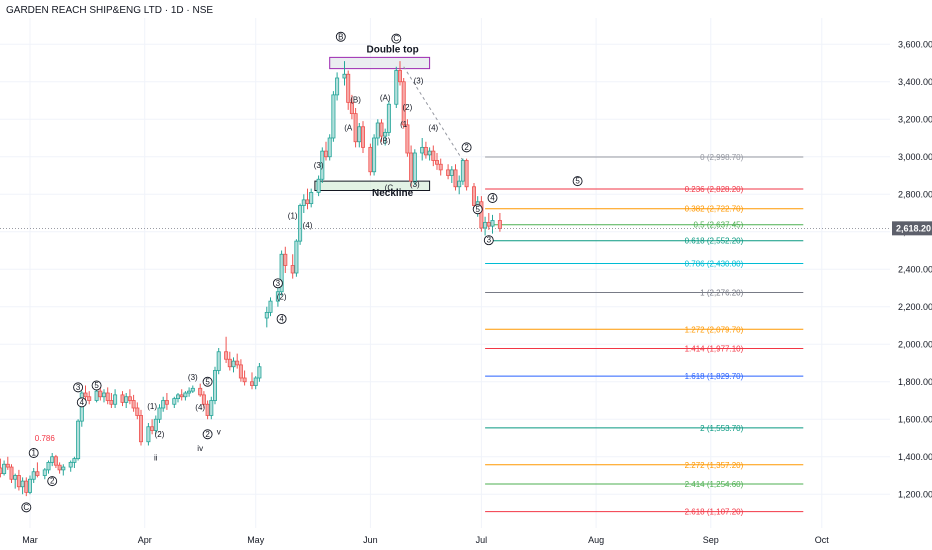 This screenshot has width=932, height=550. I want to click on y-tick-label: 1,200.00, so click(915, 494).